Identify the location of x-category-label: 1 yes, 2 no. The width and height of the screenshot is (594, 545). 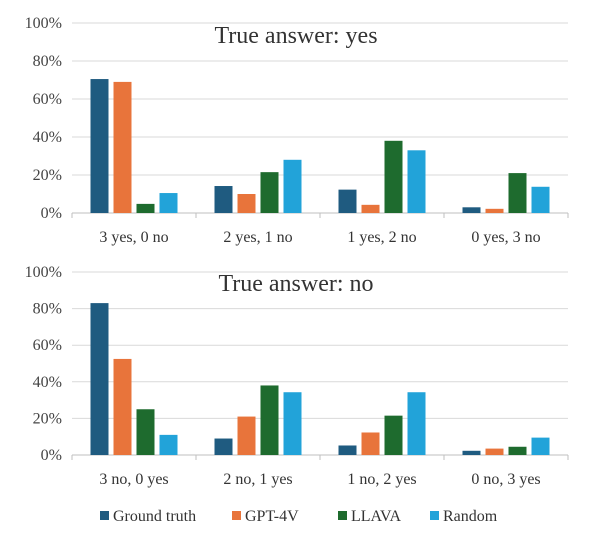
(381, 237).